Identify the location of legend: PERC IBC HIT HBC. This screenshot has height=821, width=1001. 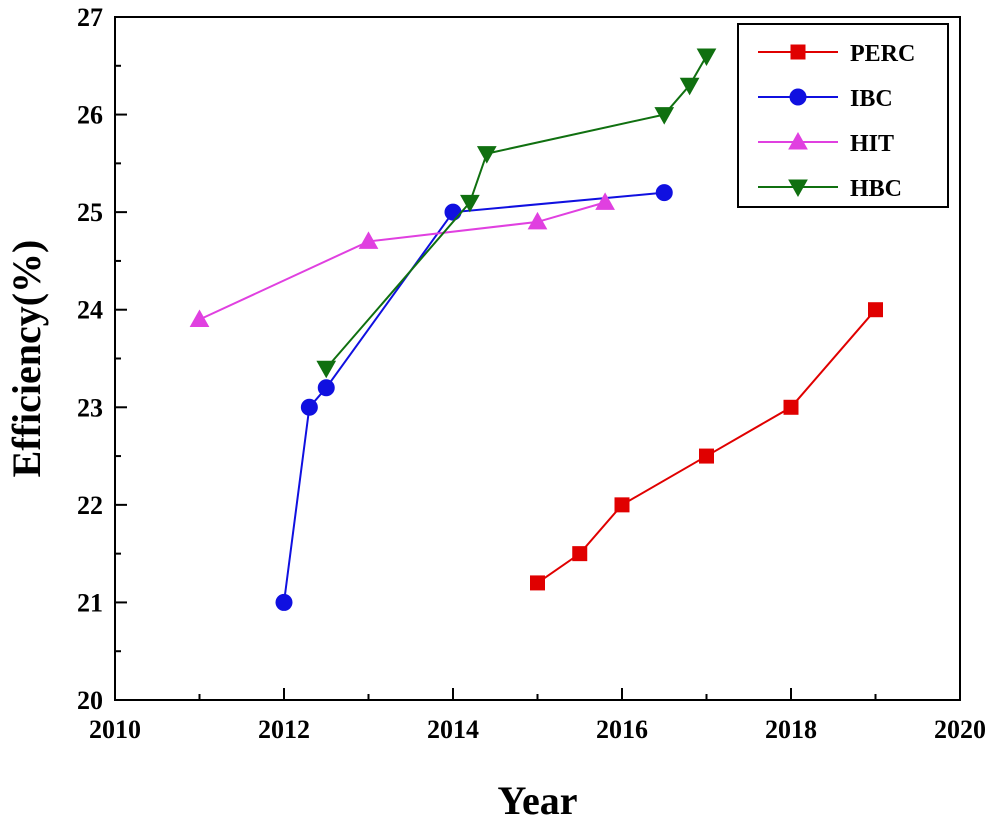
(843, 115).